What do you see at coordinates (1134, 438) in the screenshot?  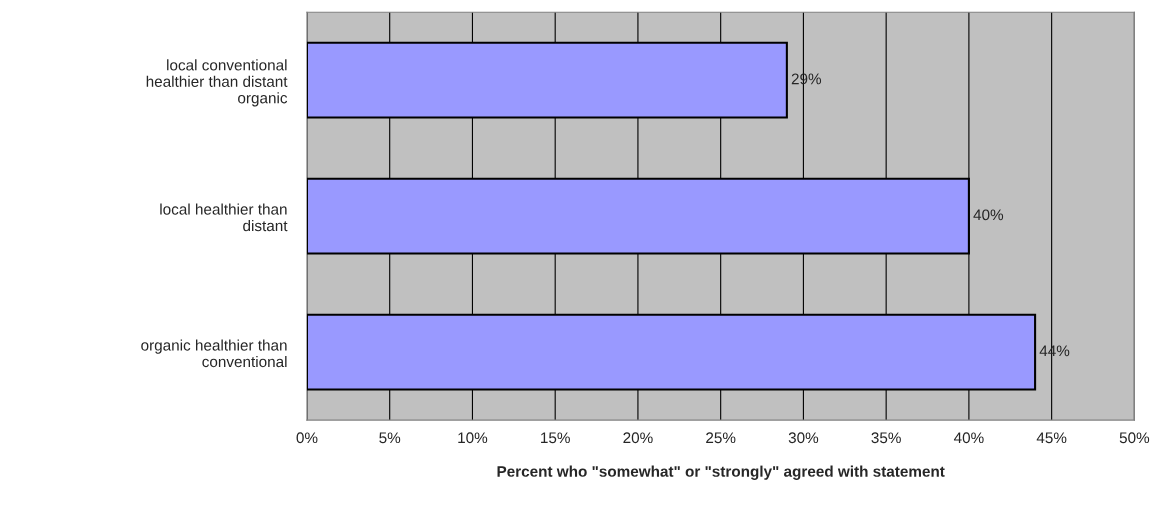 I see `x-tick-label: 50%` at bounding box center [1134, 438].